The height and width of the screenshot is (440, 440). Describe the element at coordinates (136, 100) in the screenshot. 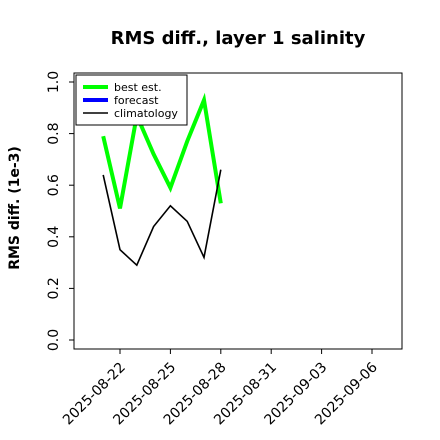

I see `legend-label: forecast` at that location.